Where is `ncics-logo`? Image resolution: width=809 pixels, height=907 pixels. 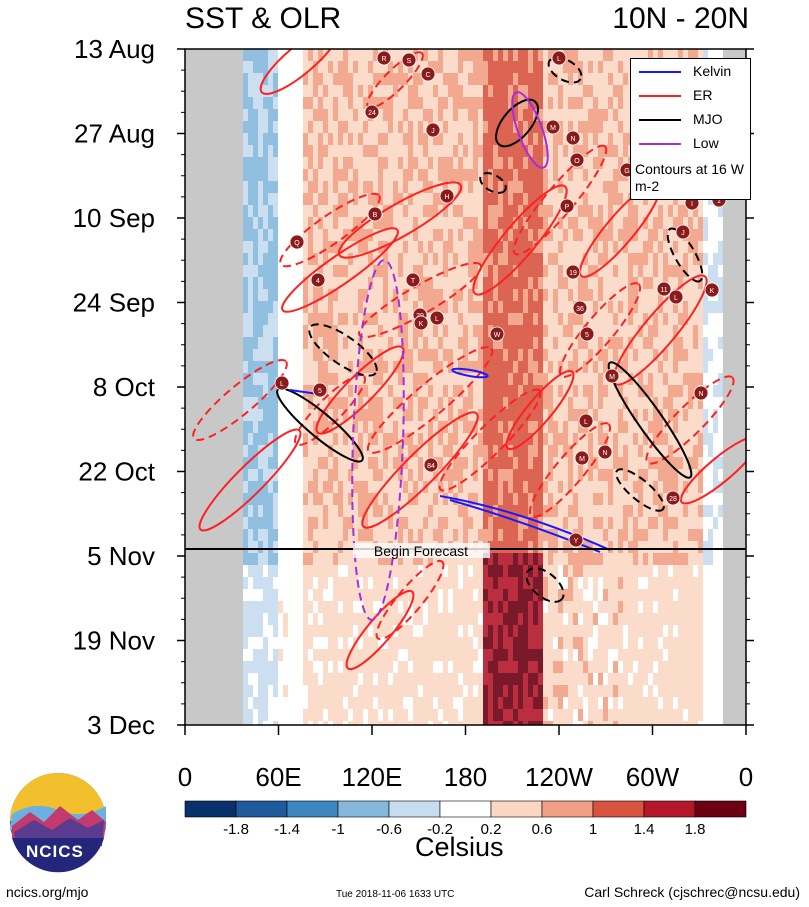
ncics-logo is located at coordinates (58, 823).